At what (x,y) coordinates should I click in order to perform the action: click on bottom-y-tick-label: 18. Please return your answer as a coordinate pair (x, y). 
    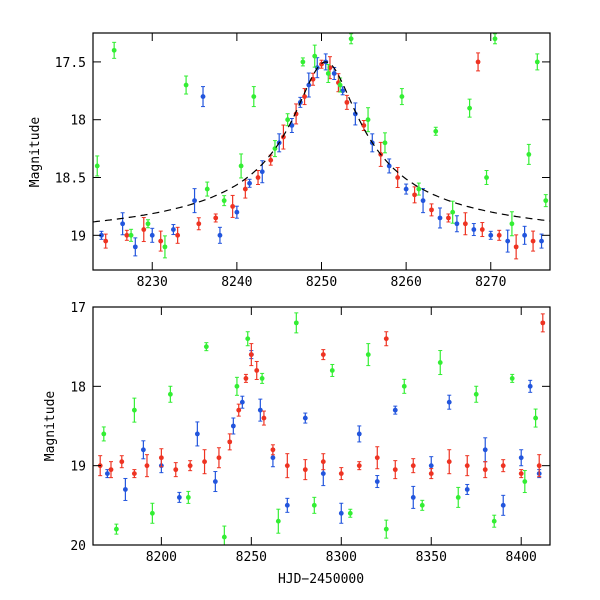
    Looking at the image, I should click on (78, 387).